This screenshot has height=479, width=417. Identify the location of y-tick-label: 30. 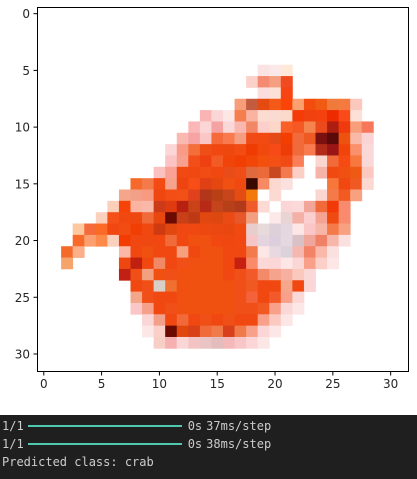
(22, 354).